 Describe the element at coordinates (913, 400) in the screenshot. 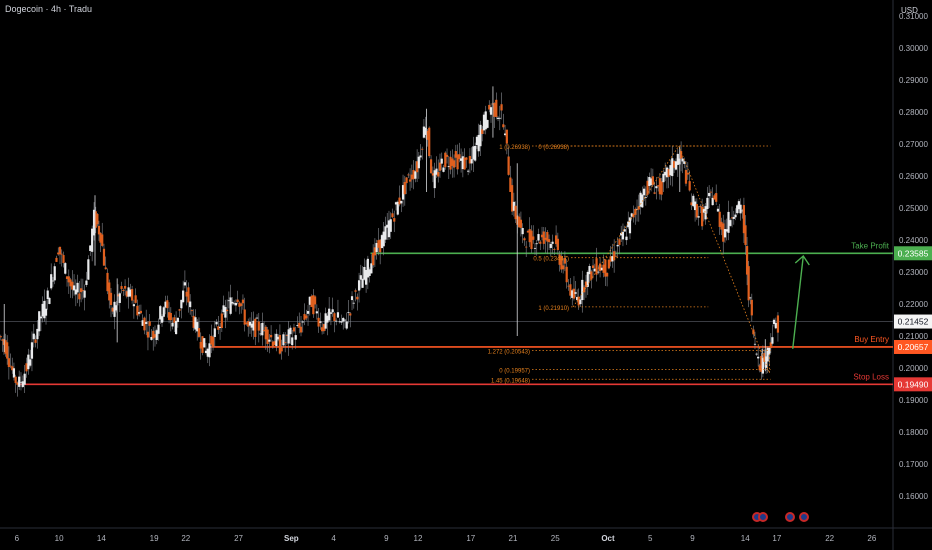

I see `y-tick-label: 0.19000` at that location.